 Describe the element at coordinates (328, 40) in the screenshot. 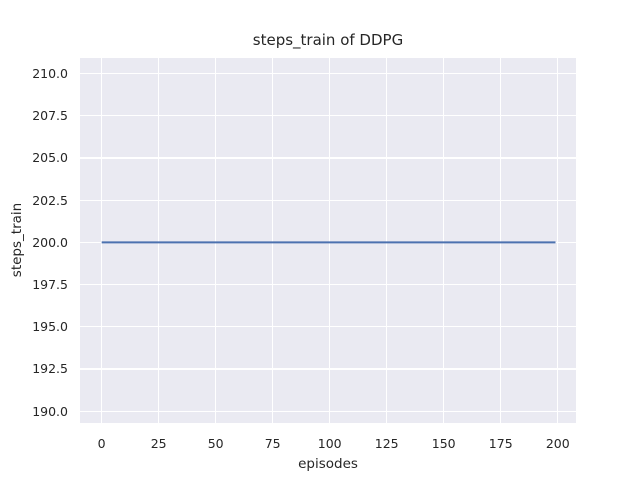

I see `chart-title: steps_train of DDPG` at that location.